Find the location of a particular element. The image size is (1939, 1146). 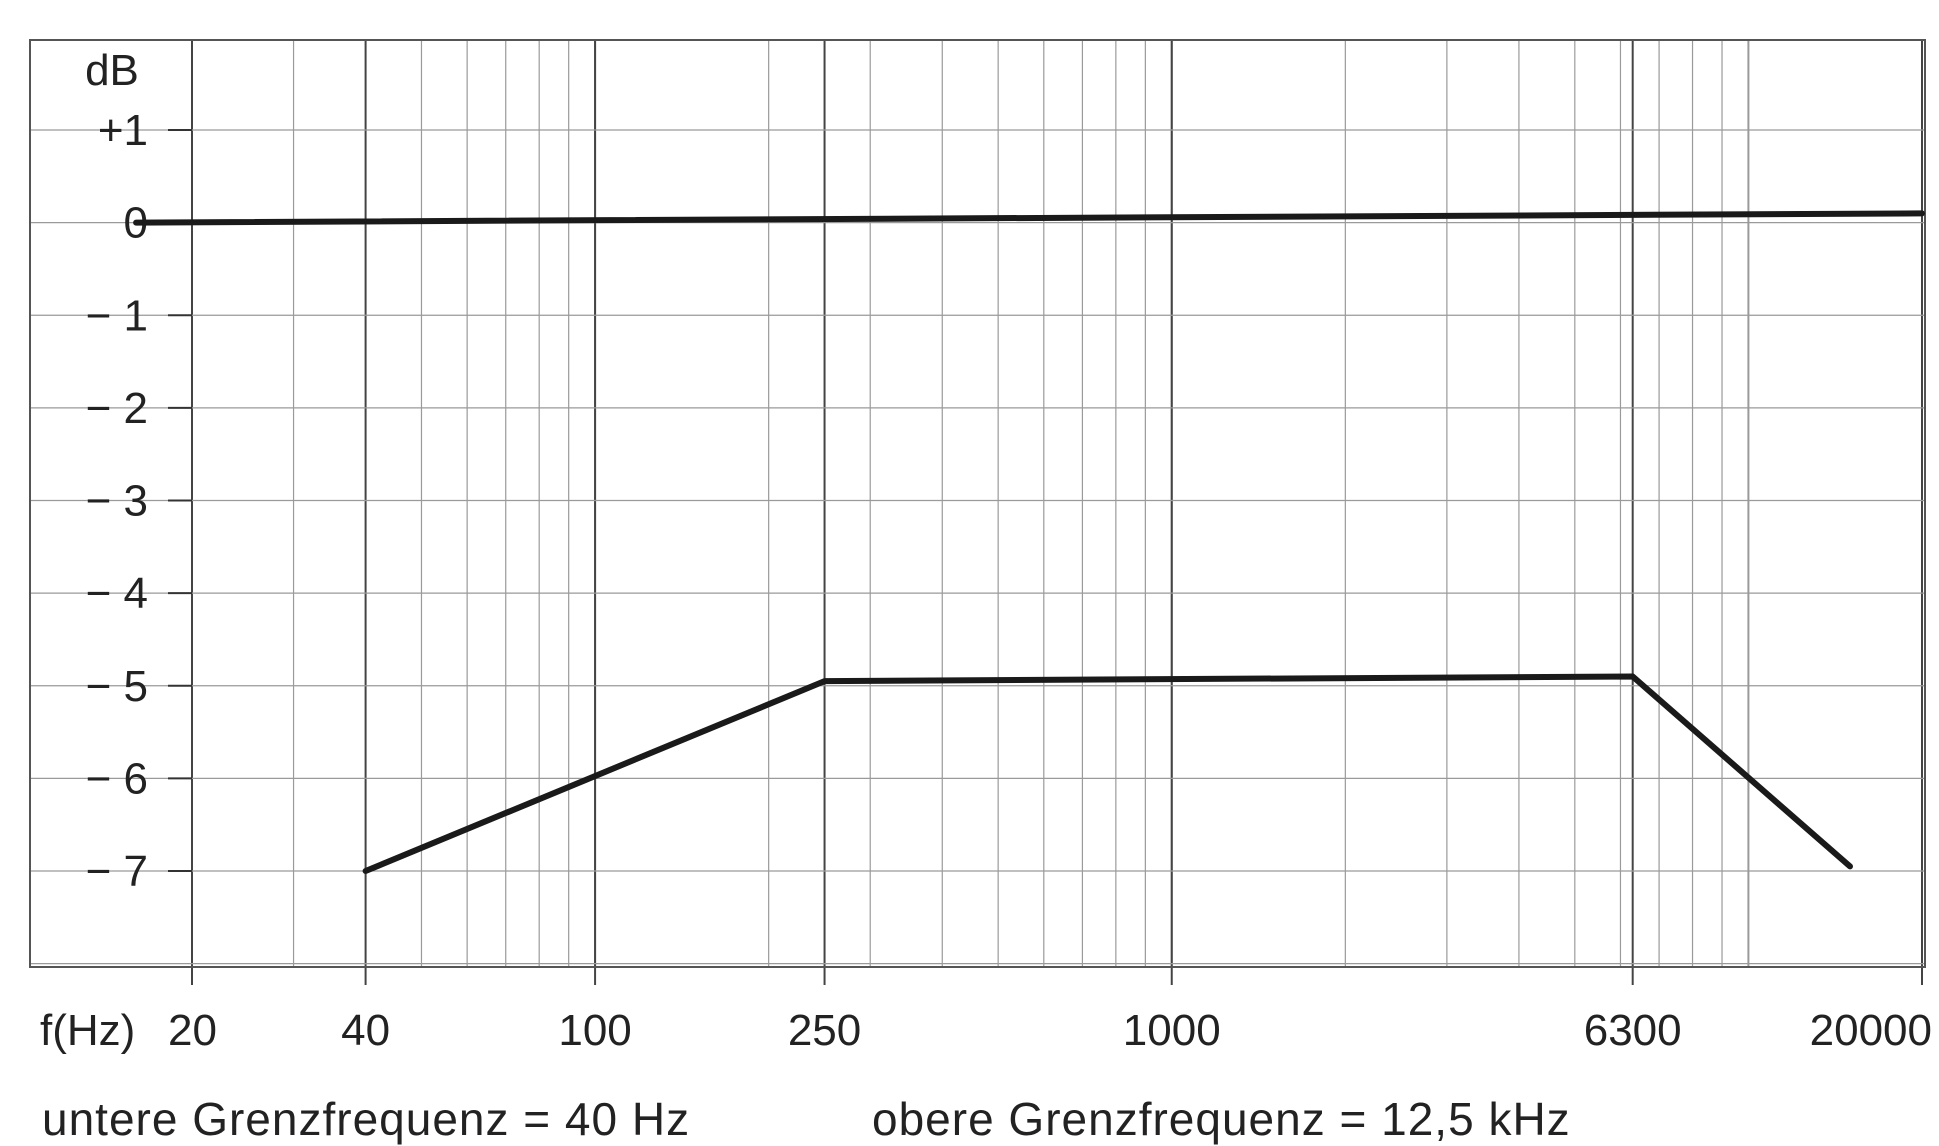

response-curve is located at coordinates (1107, 773).